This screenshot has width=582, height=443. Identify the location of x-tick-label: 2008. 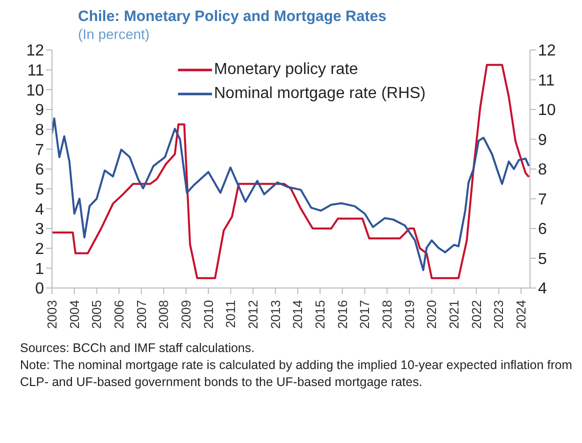
(164, 314).